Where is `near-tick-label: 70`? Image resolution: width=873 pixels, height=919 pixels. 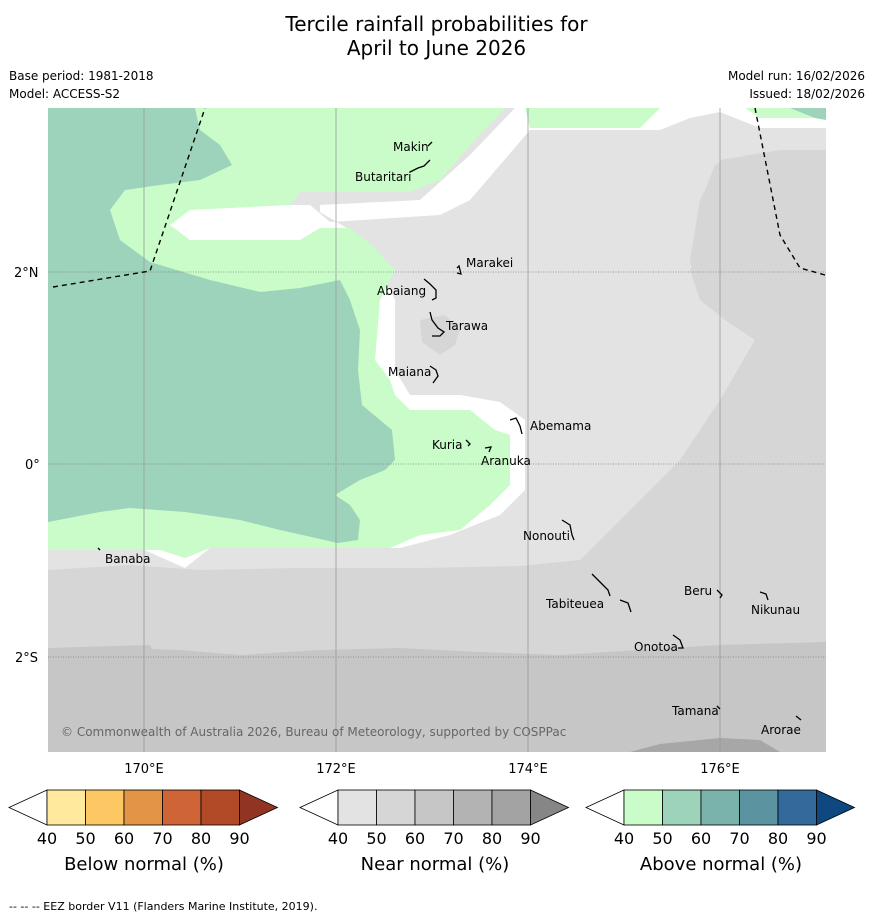 near-tick-label: 70 is located at coordinates (453, 838).